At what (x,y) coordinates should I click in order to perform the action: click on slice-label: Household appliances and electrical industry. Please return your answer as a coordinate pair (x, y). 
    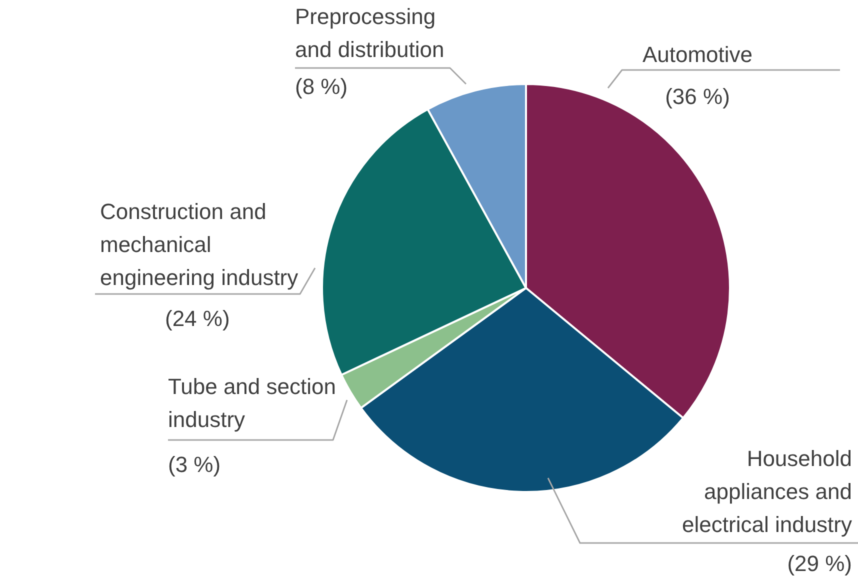
    Looking at the image, I should click on (766, 492).